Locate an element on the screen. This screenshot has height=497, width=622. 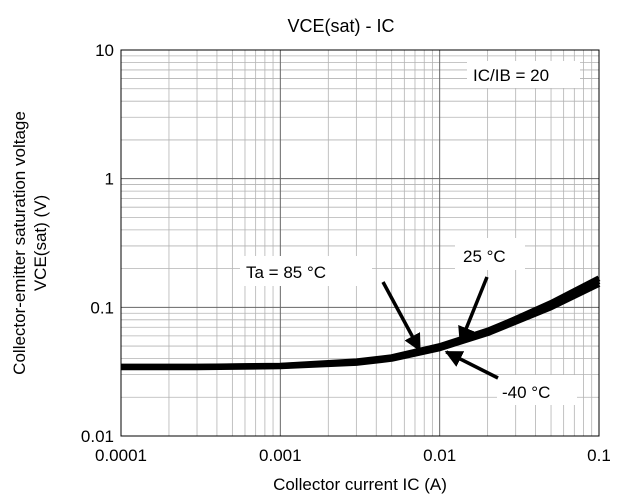
y-tick-labels: 0.01 0.1 1 10 is located at coordinates (97, 243).